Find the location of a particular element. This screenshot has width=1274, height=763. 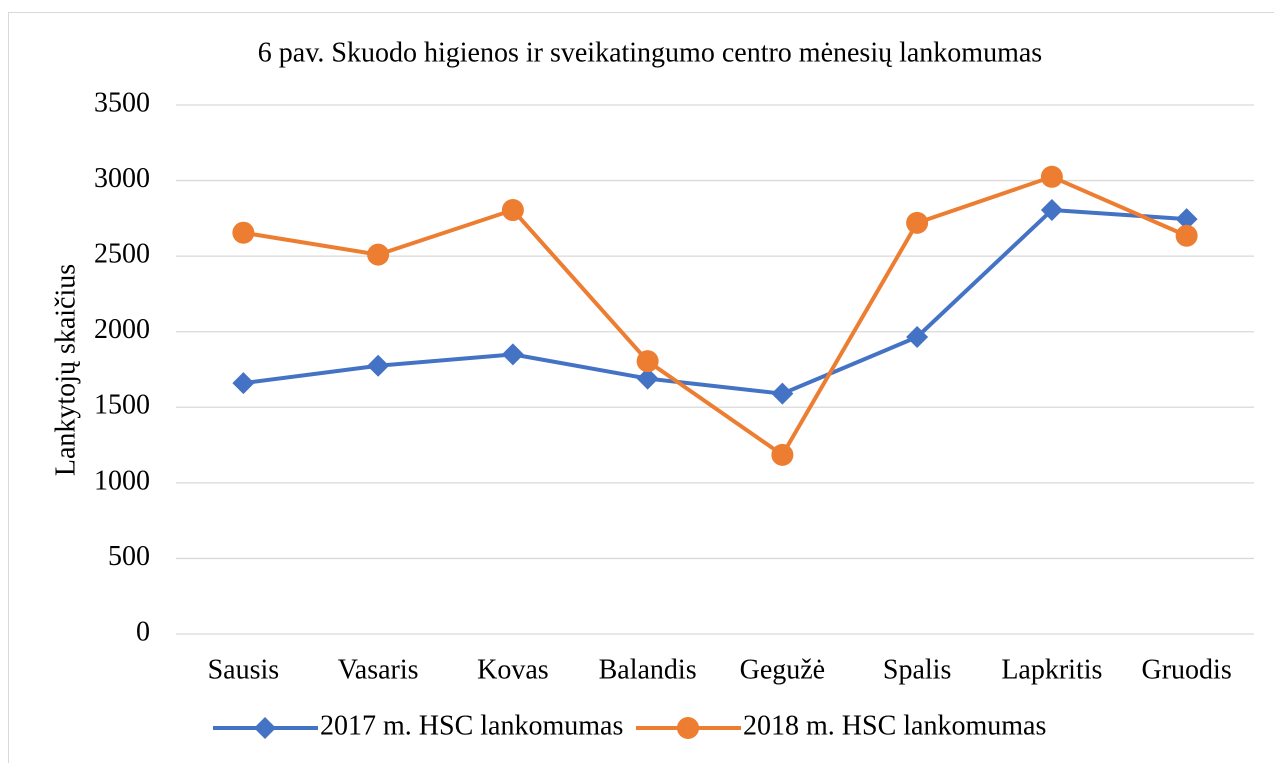

y-tick-label: 2500 is located at coordinates (122, 254).